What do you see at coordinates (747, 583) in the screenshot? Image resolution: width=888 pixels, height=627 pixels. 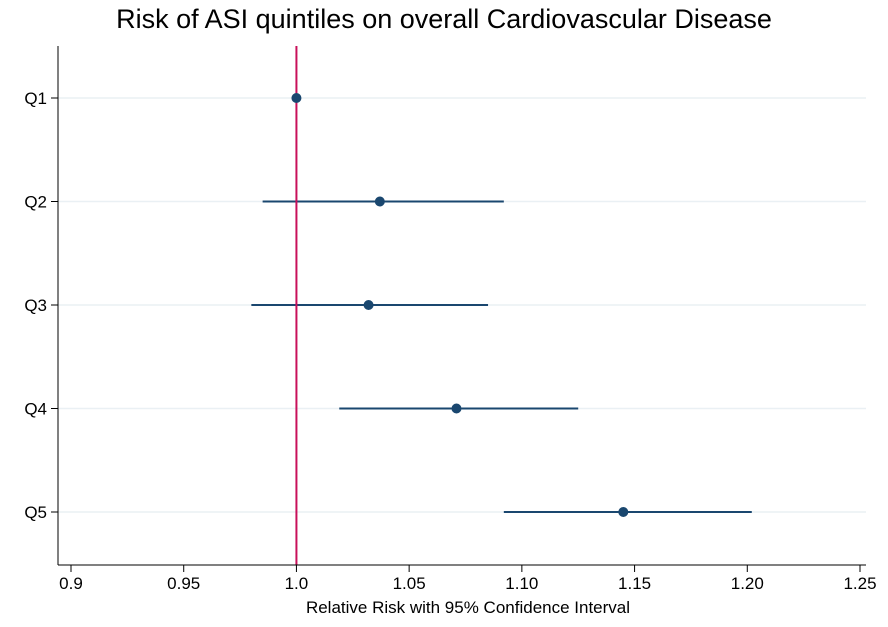 I see `x-tick-label: 1.20` at bounding box center [747, 583].